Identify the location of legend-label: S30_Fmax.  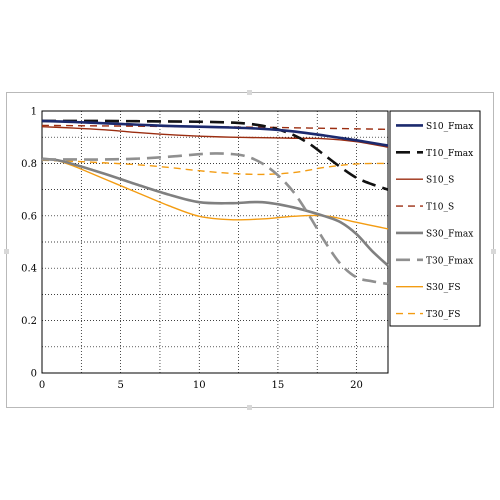
(449, 234).